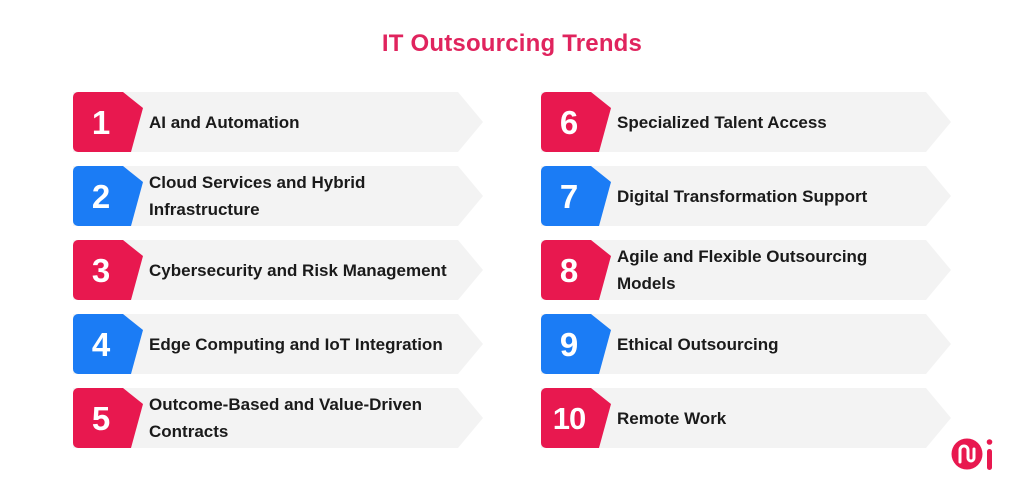 The height and width of the screenshot is (501, 1024). What do you see at coordinates (101, 418) in the screenshot?
I see `trend-number: 5` at bounding box center [101, 418].